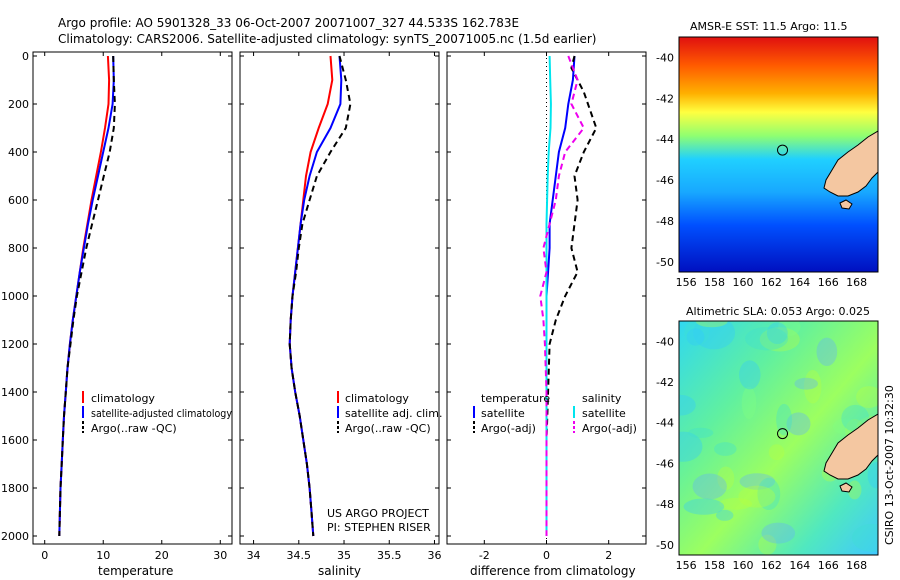  I want to click on sst-lon-tick-label: 160, so click(742, 282).